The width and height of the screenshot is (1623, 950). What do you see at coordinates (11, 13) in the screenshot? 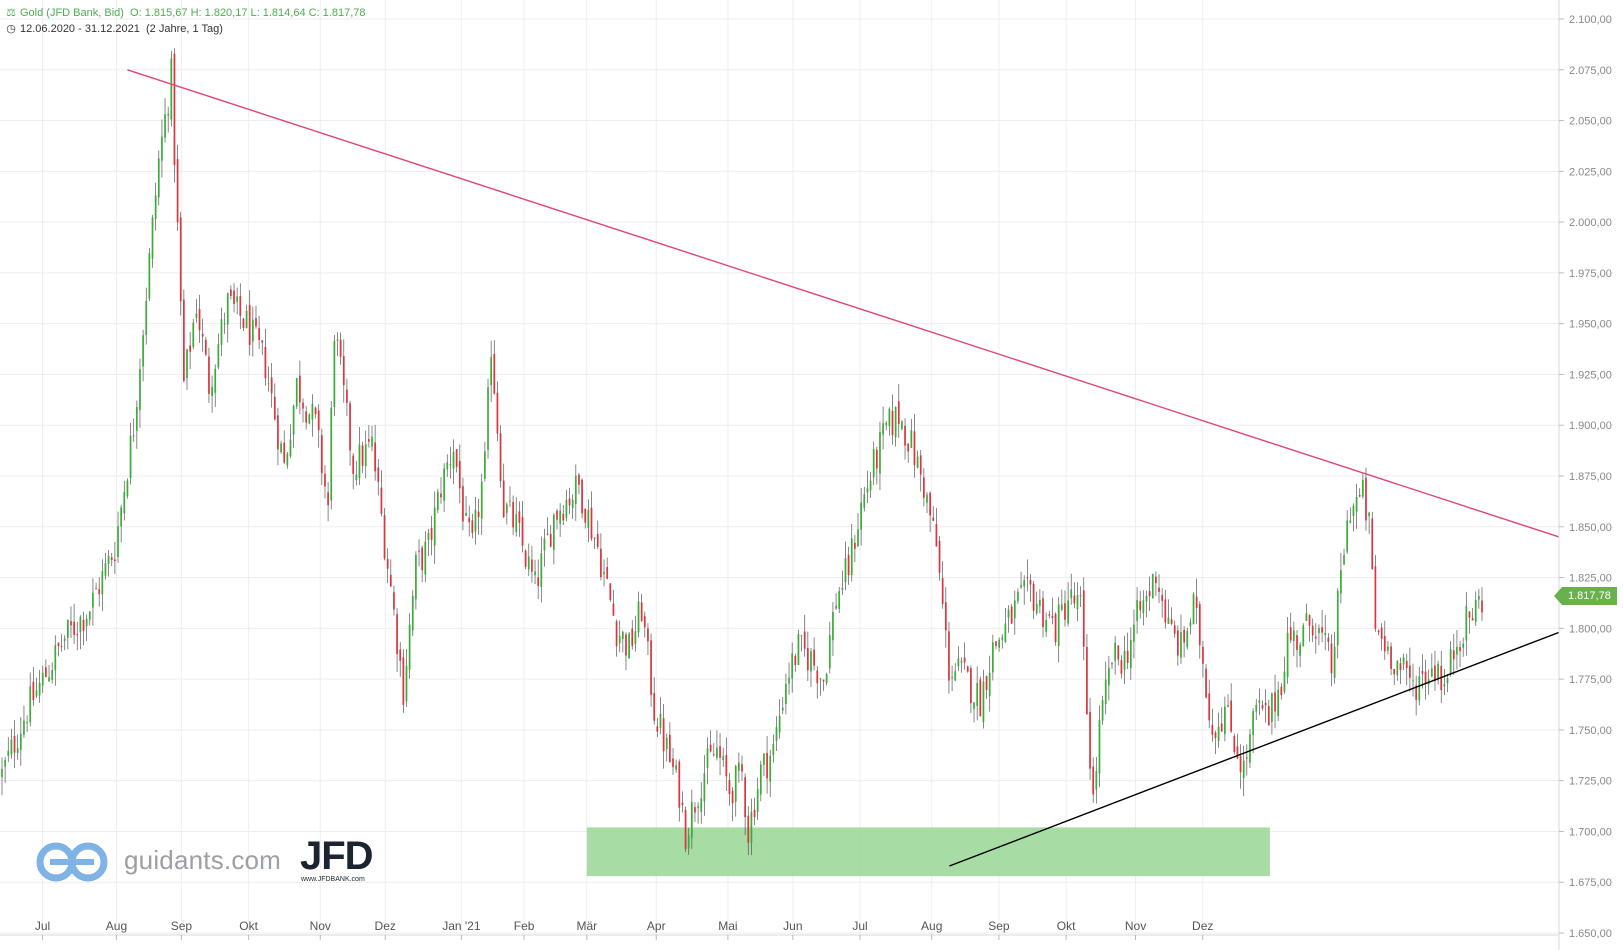
I see `candlestick-icon: ⚖` at bounding box center [11, 13].